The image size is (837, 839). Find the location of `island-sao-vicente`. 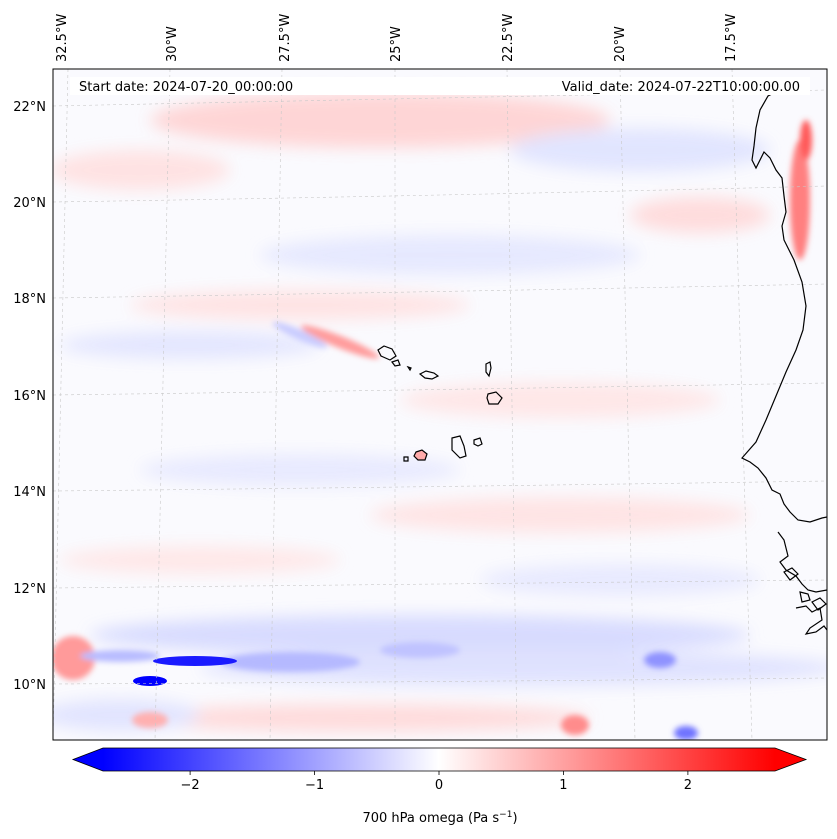

island-sao-vicente is located at coordinates (396, 363).